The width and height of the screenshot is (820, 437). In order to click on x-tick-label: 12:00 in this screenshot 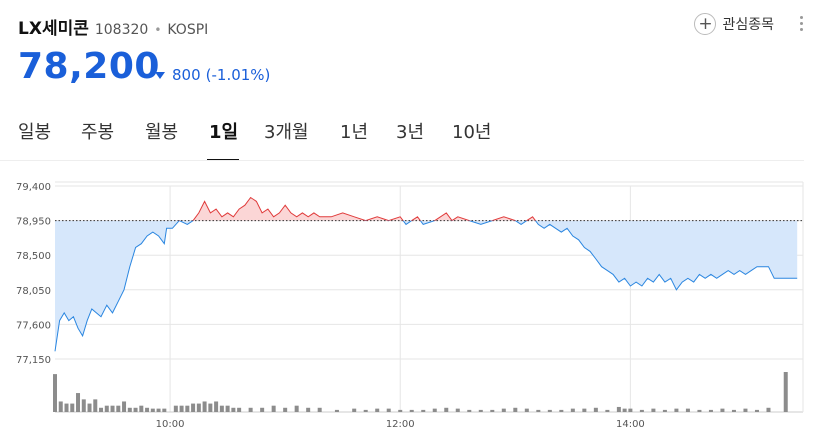, I will do `click(400, 424)`.